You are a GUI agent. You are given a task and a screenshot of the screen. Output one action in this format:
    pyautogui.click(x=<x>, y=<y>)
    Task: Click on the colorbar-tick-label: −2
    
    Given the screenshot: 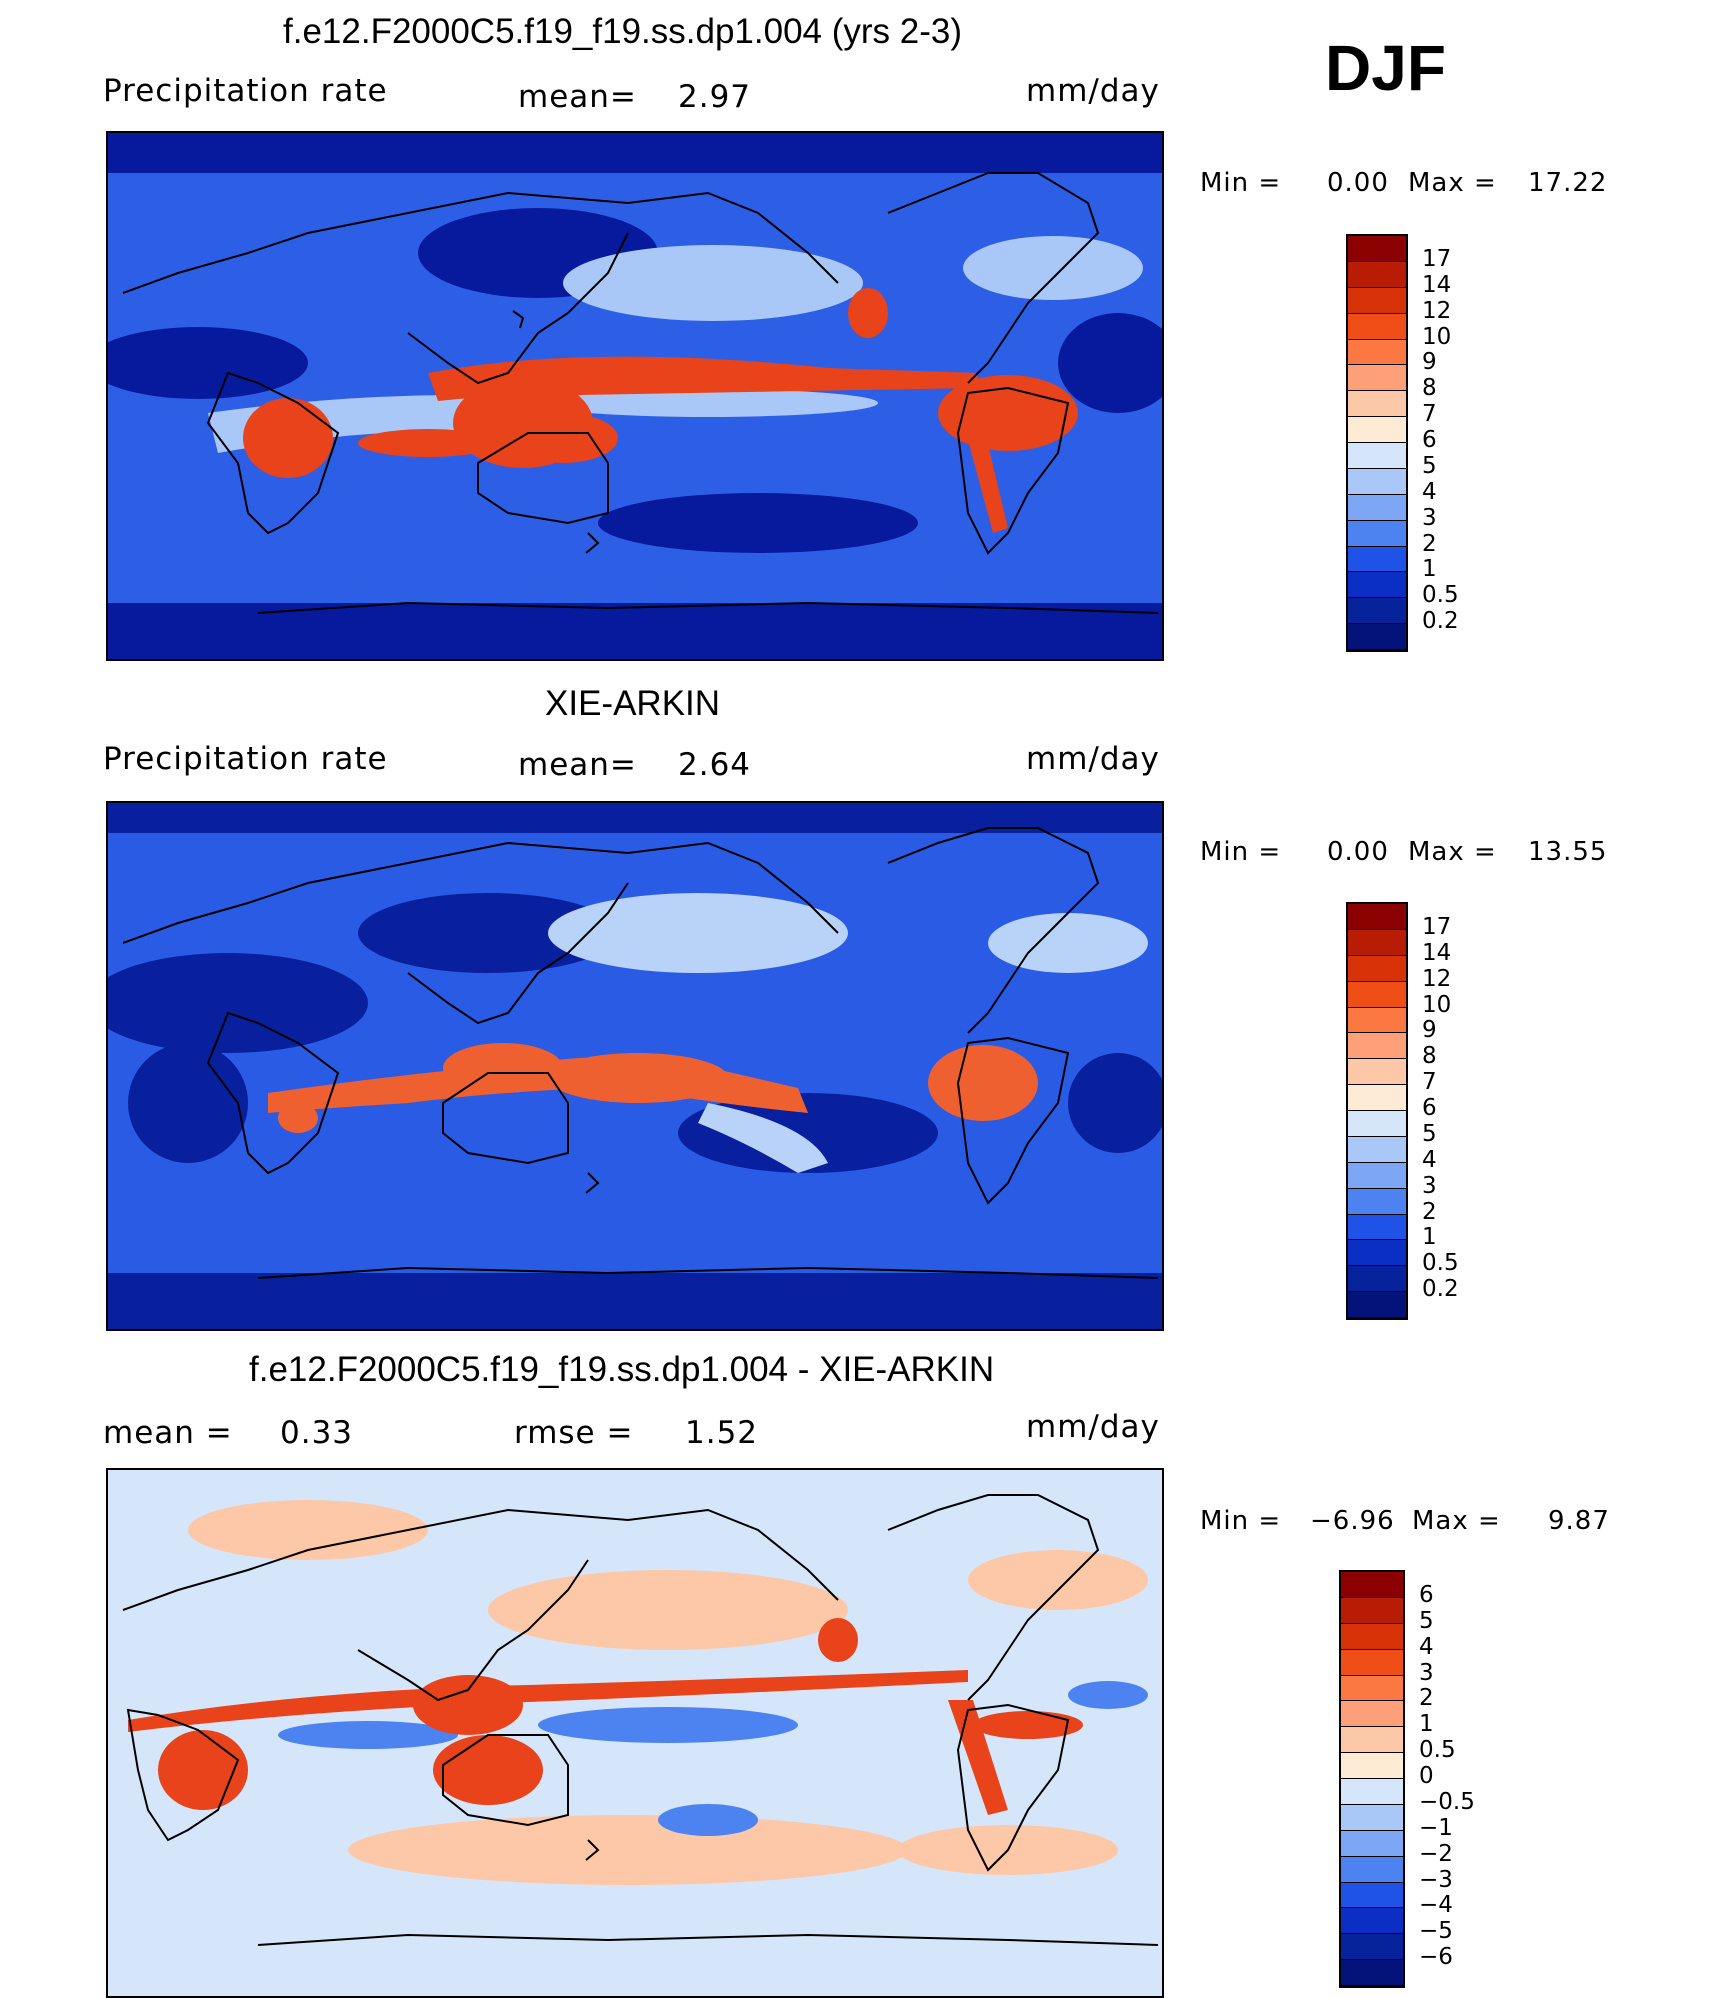 What is the action you would take?
    pyautogui.click(x=1436, y=1853)
    